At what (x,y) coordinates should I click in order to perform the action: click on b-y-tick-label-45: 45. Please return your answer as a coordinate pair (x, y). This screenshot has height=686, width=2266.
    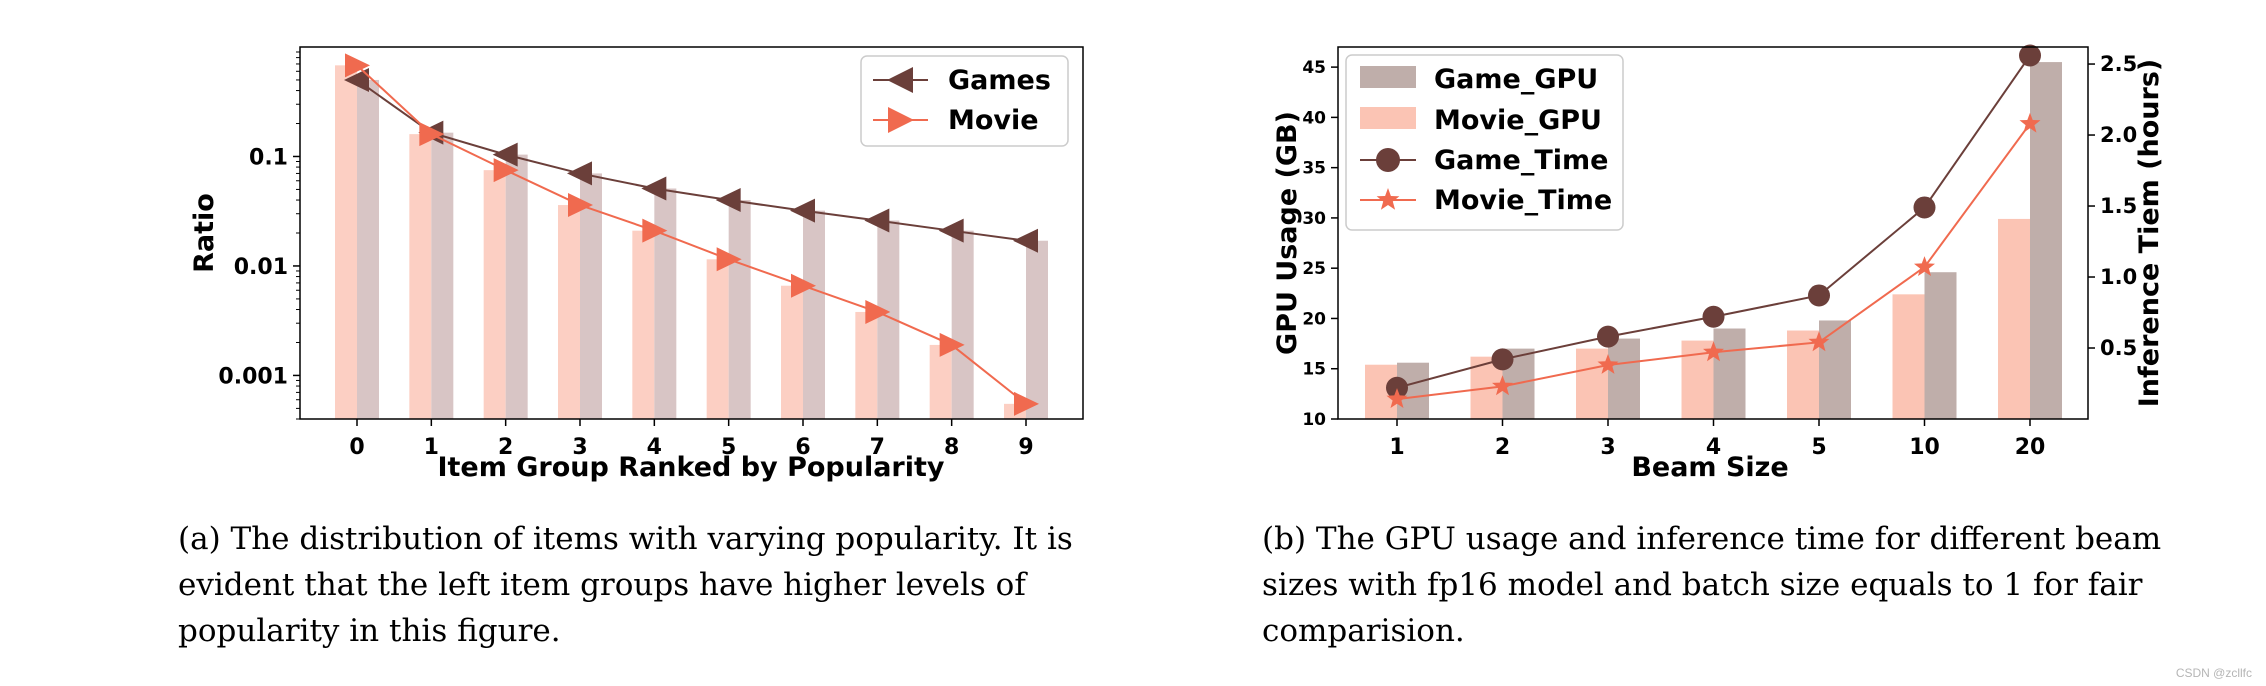
    Looking at the image, I should click on (1314, 68).